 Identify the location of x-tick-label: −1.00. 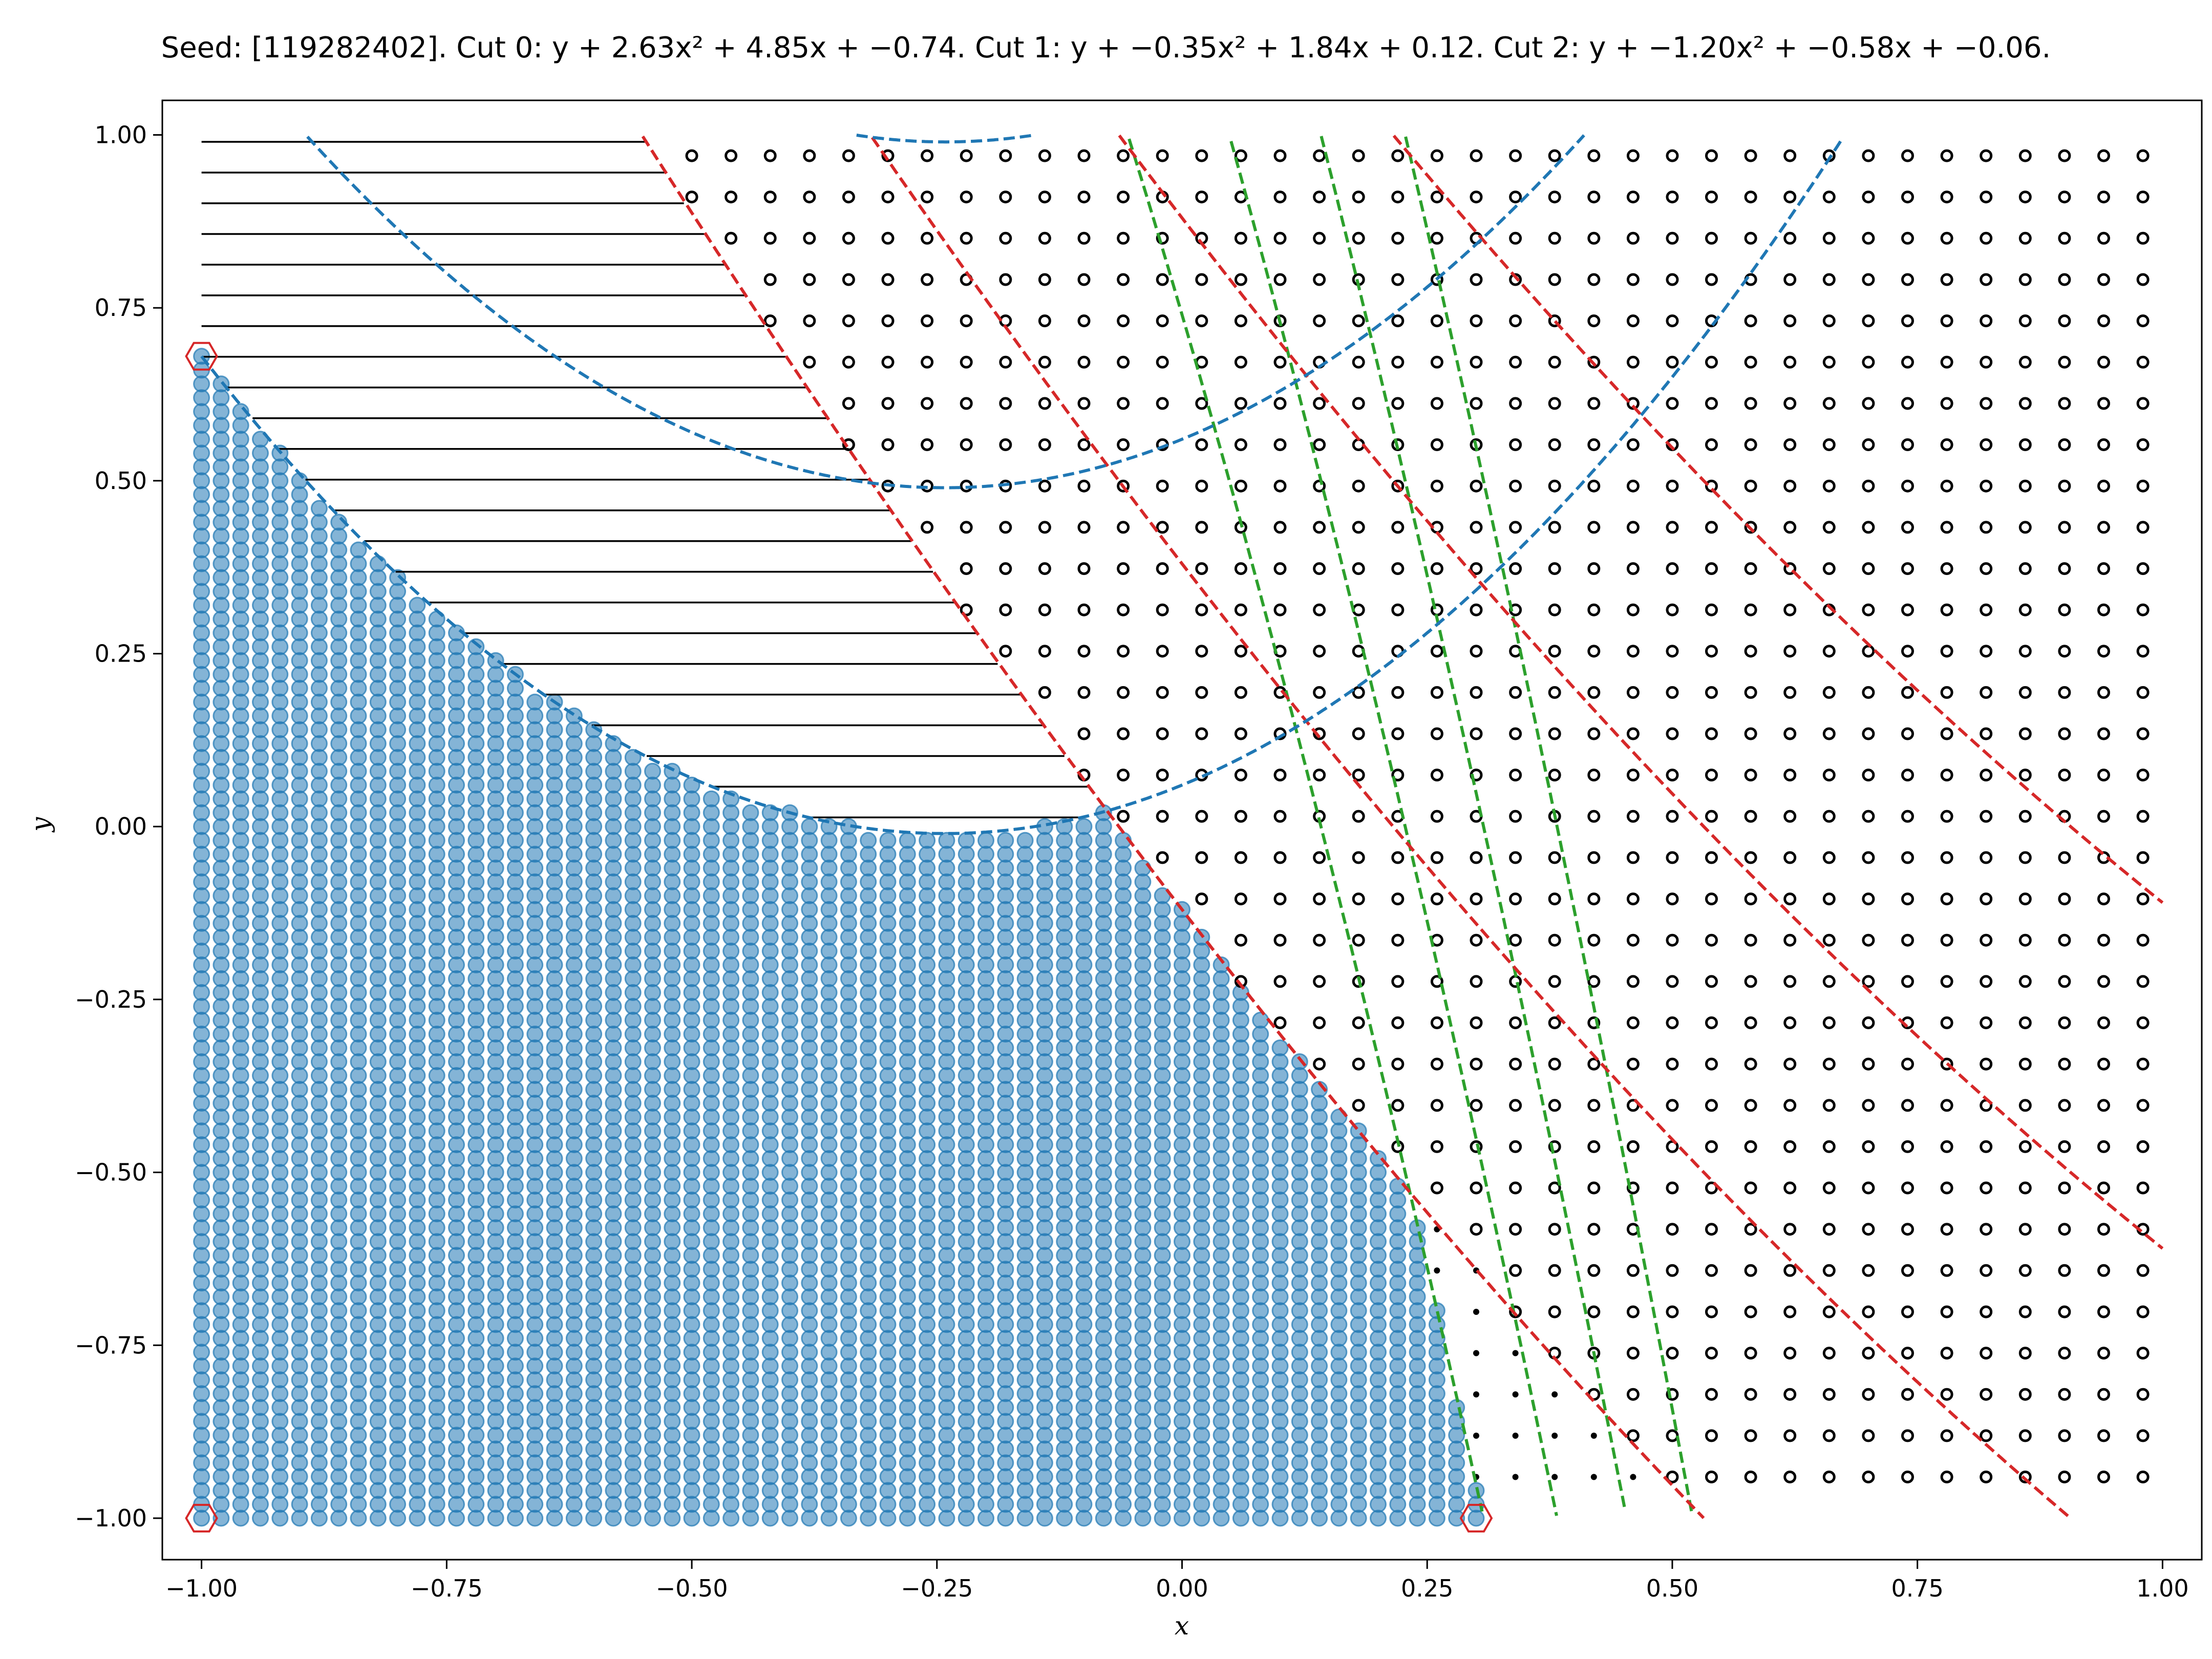
(202, 1588).